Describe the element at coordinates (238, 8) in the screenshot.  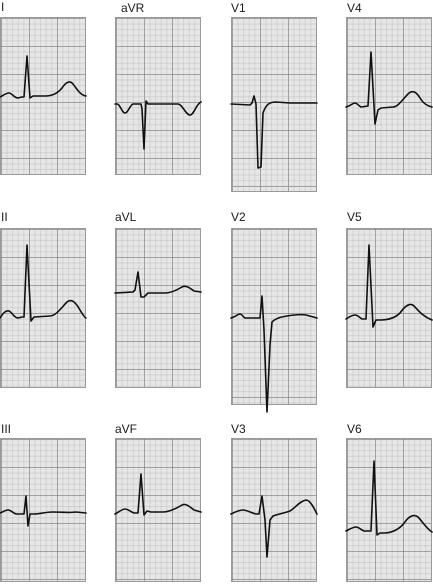
I see `lead-label-V1: V1` at that location.